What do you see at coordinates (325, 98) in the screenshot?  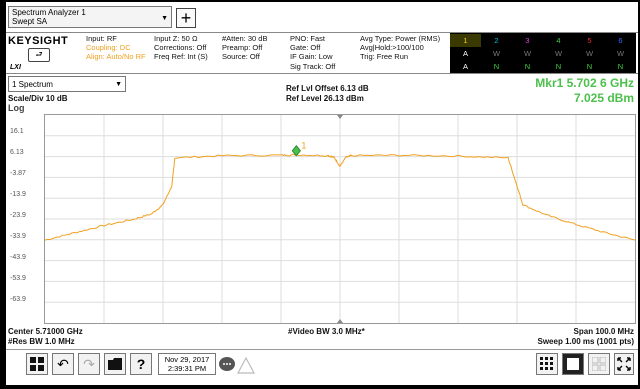 I see `ref-level: Ref Level 26.13 dBm` at bounding box center [325, 98].